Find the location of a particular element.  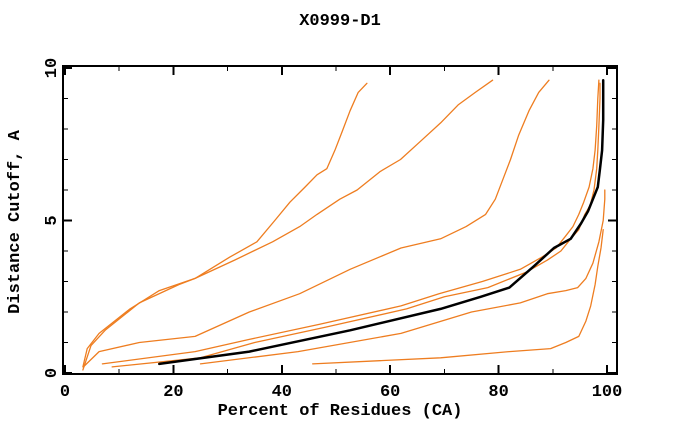

x-tick-label: 40 is located at coordinates (282, 392).